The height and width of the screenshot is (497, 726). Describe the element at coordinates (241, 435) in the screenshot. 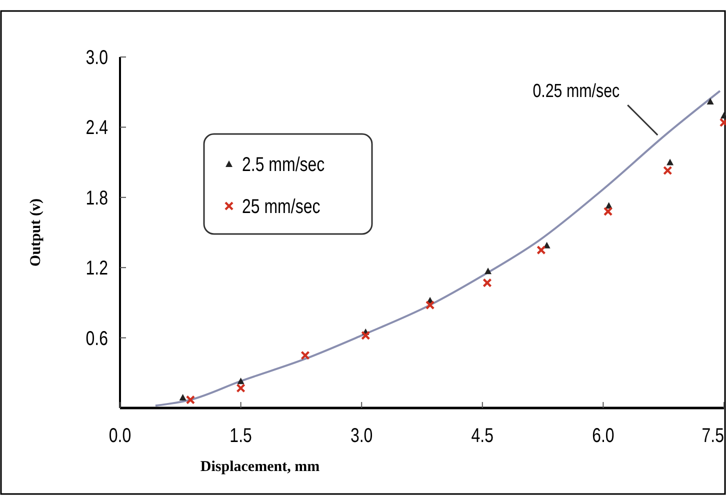

I see `x-tick-label: 1.5` at that location.